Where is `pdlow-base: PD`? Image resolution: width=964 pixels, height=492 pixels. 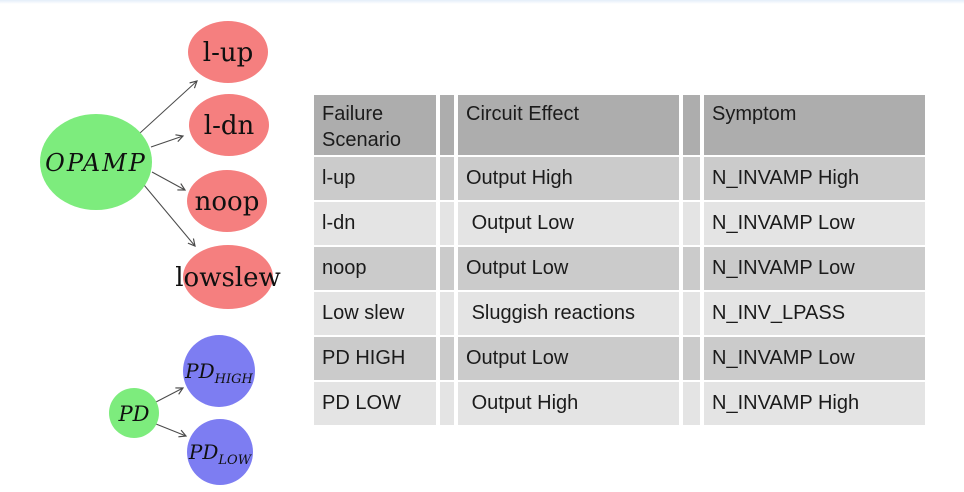
pdlow-base: PD is located at coordinates (203, 452).